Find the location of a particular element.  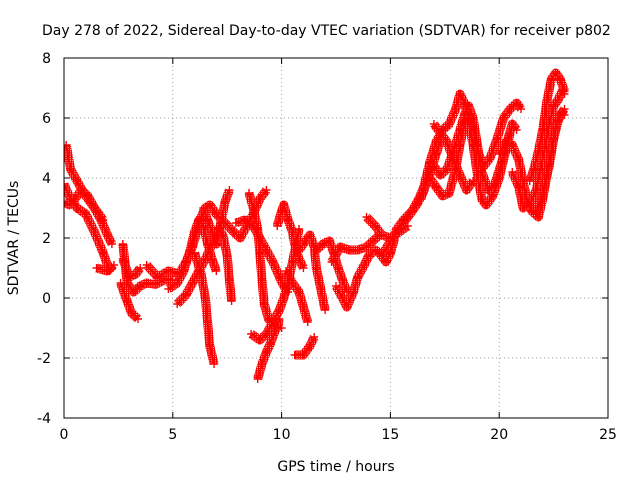

y-tick-label: -4 is located at coordinates (44, 419).